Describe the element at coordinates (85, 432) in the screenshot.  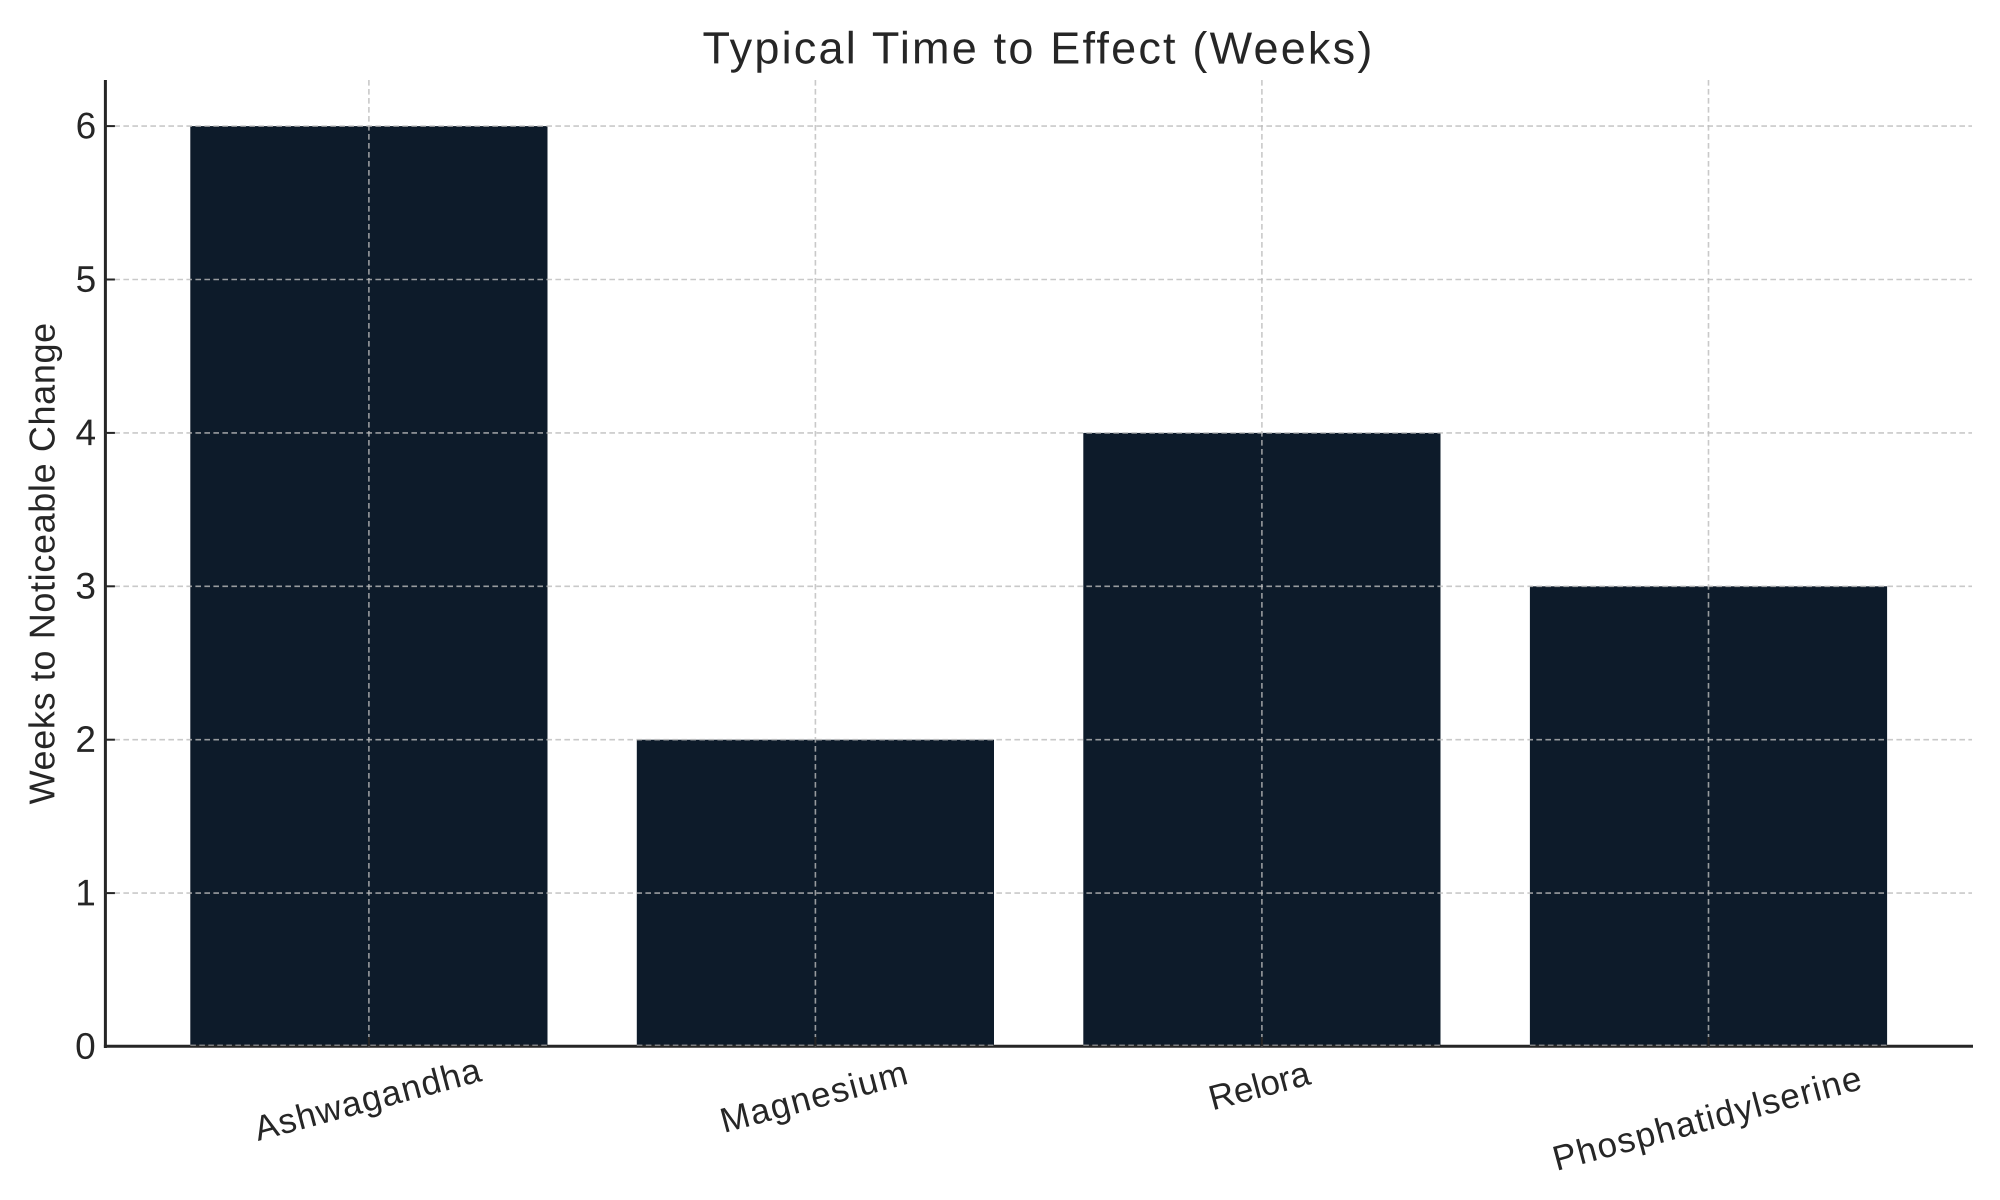
I see `svg-text: 4` at that location.